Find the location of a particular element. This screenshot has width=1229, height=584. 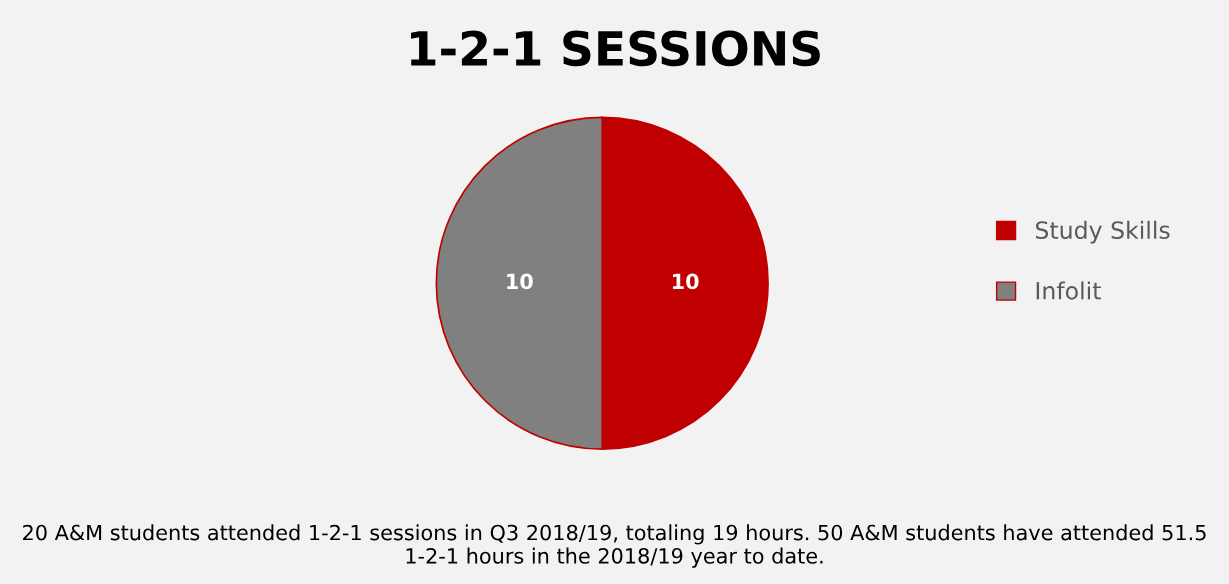

legend-label: Infolit is located at coordinates (1068, 290).